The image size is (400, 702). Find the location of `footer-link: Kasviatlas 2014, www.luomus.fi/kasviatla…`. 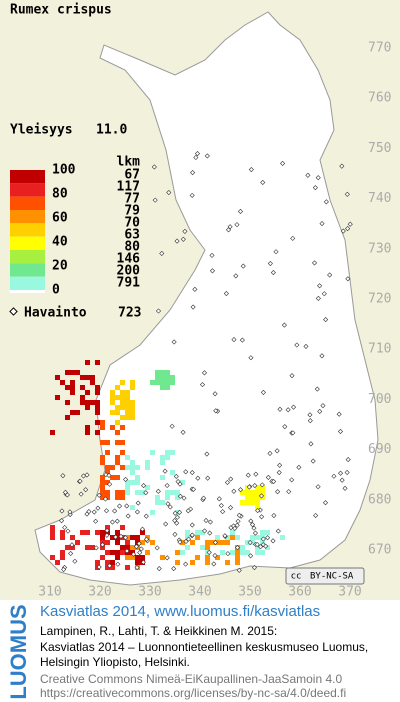

footer-link: Kasviatlas 2014, www.luomus.fi/kasviatla… is located at coordinates (180, 611).